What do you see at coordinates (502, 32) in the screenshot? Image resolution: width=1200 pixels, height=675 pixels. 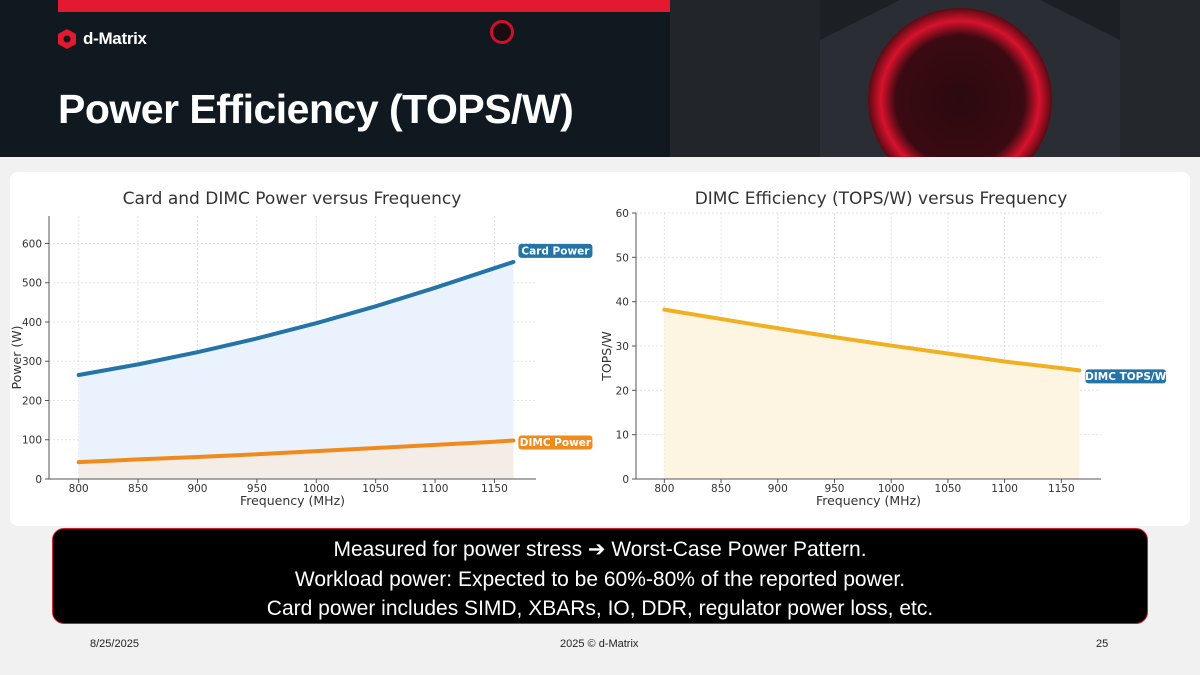 I see `decorative-ring` at bounding box center [502, 32].